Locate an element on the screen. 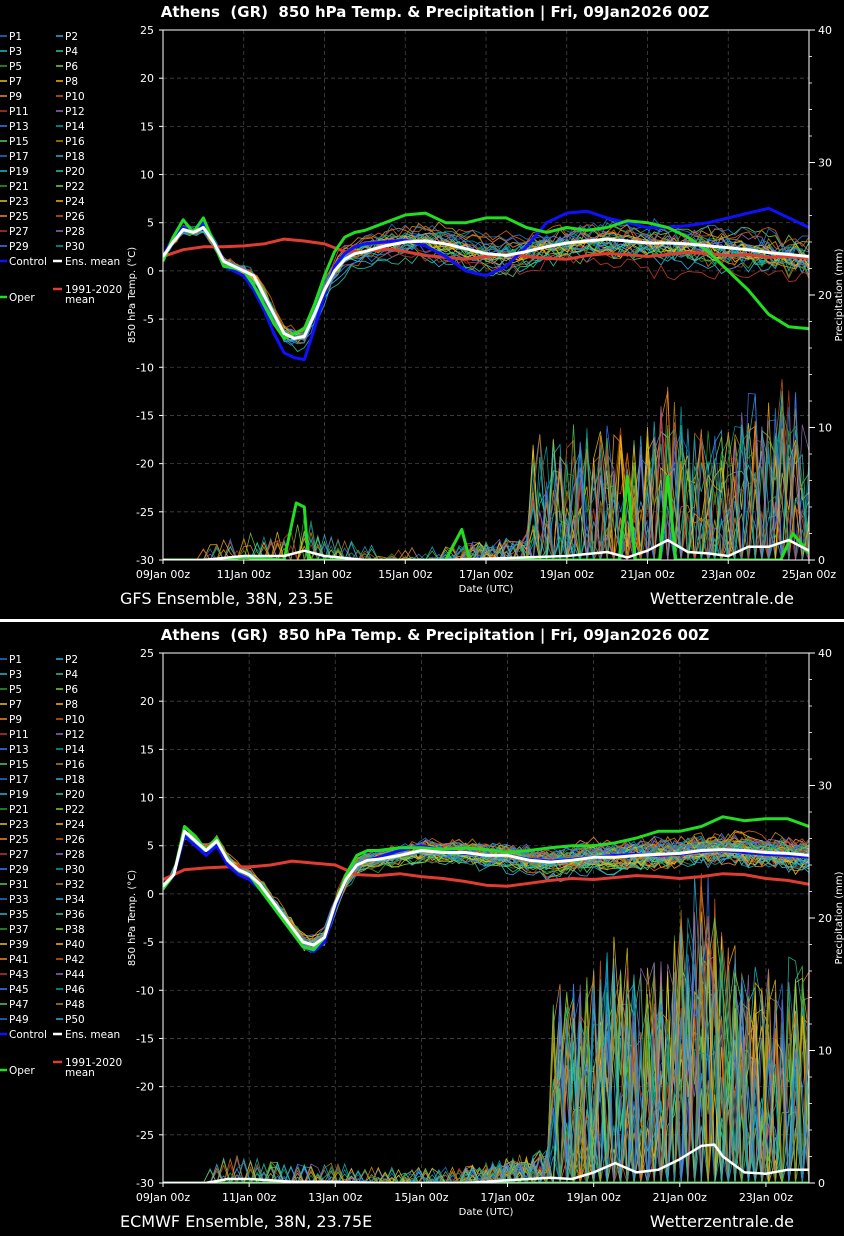  ecmwf-legend-label-P11: P11 is located at coordinates (19, 735).